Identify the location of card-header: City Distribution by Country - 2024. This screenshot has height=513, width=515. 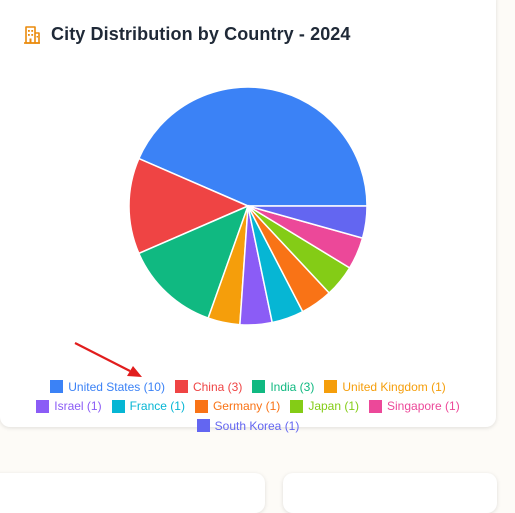
(186, 34).